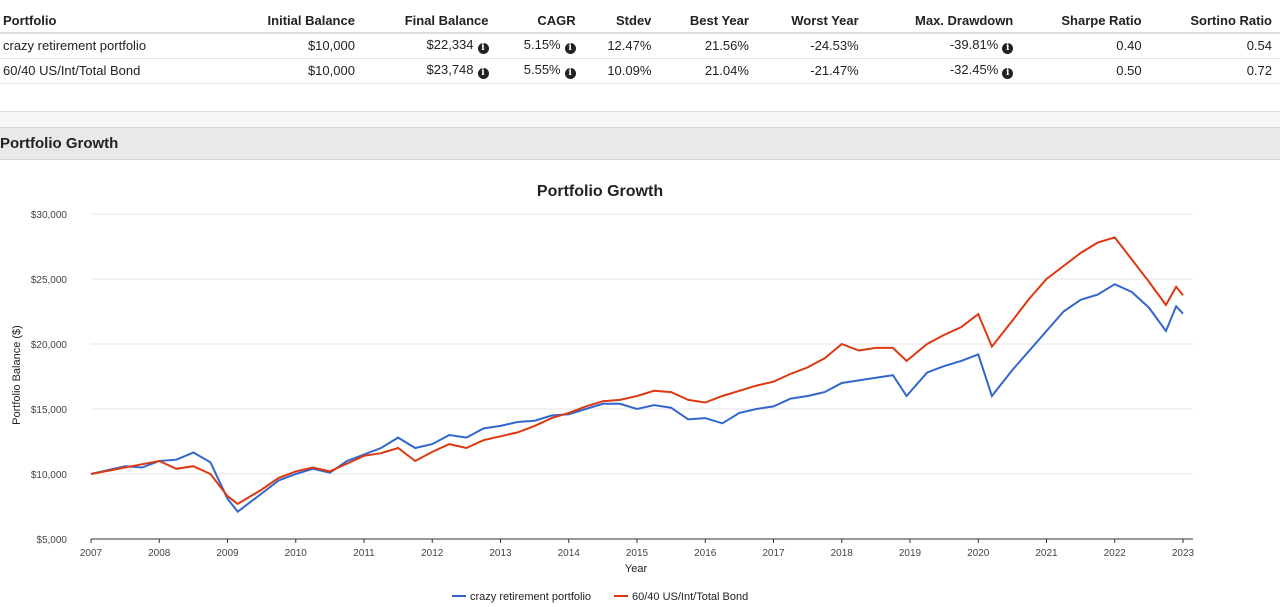  I want to click on table-cell: $22,334 i, so click(429, 46).